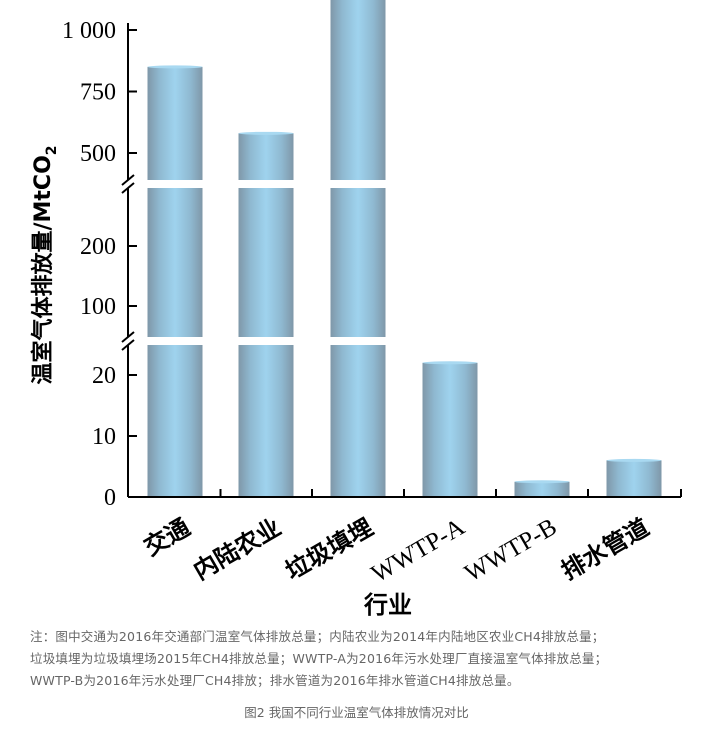 This screenshot has height=736, width=713. I want to click on x-tick-label: 内陆农业, so click(237, 549).